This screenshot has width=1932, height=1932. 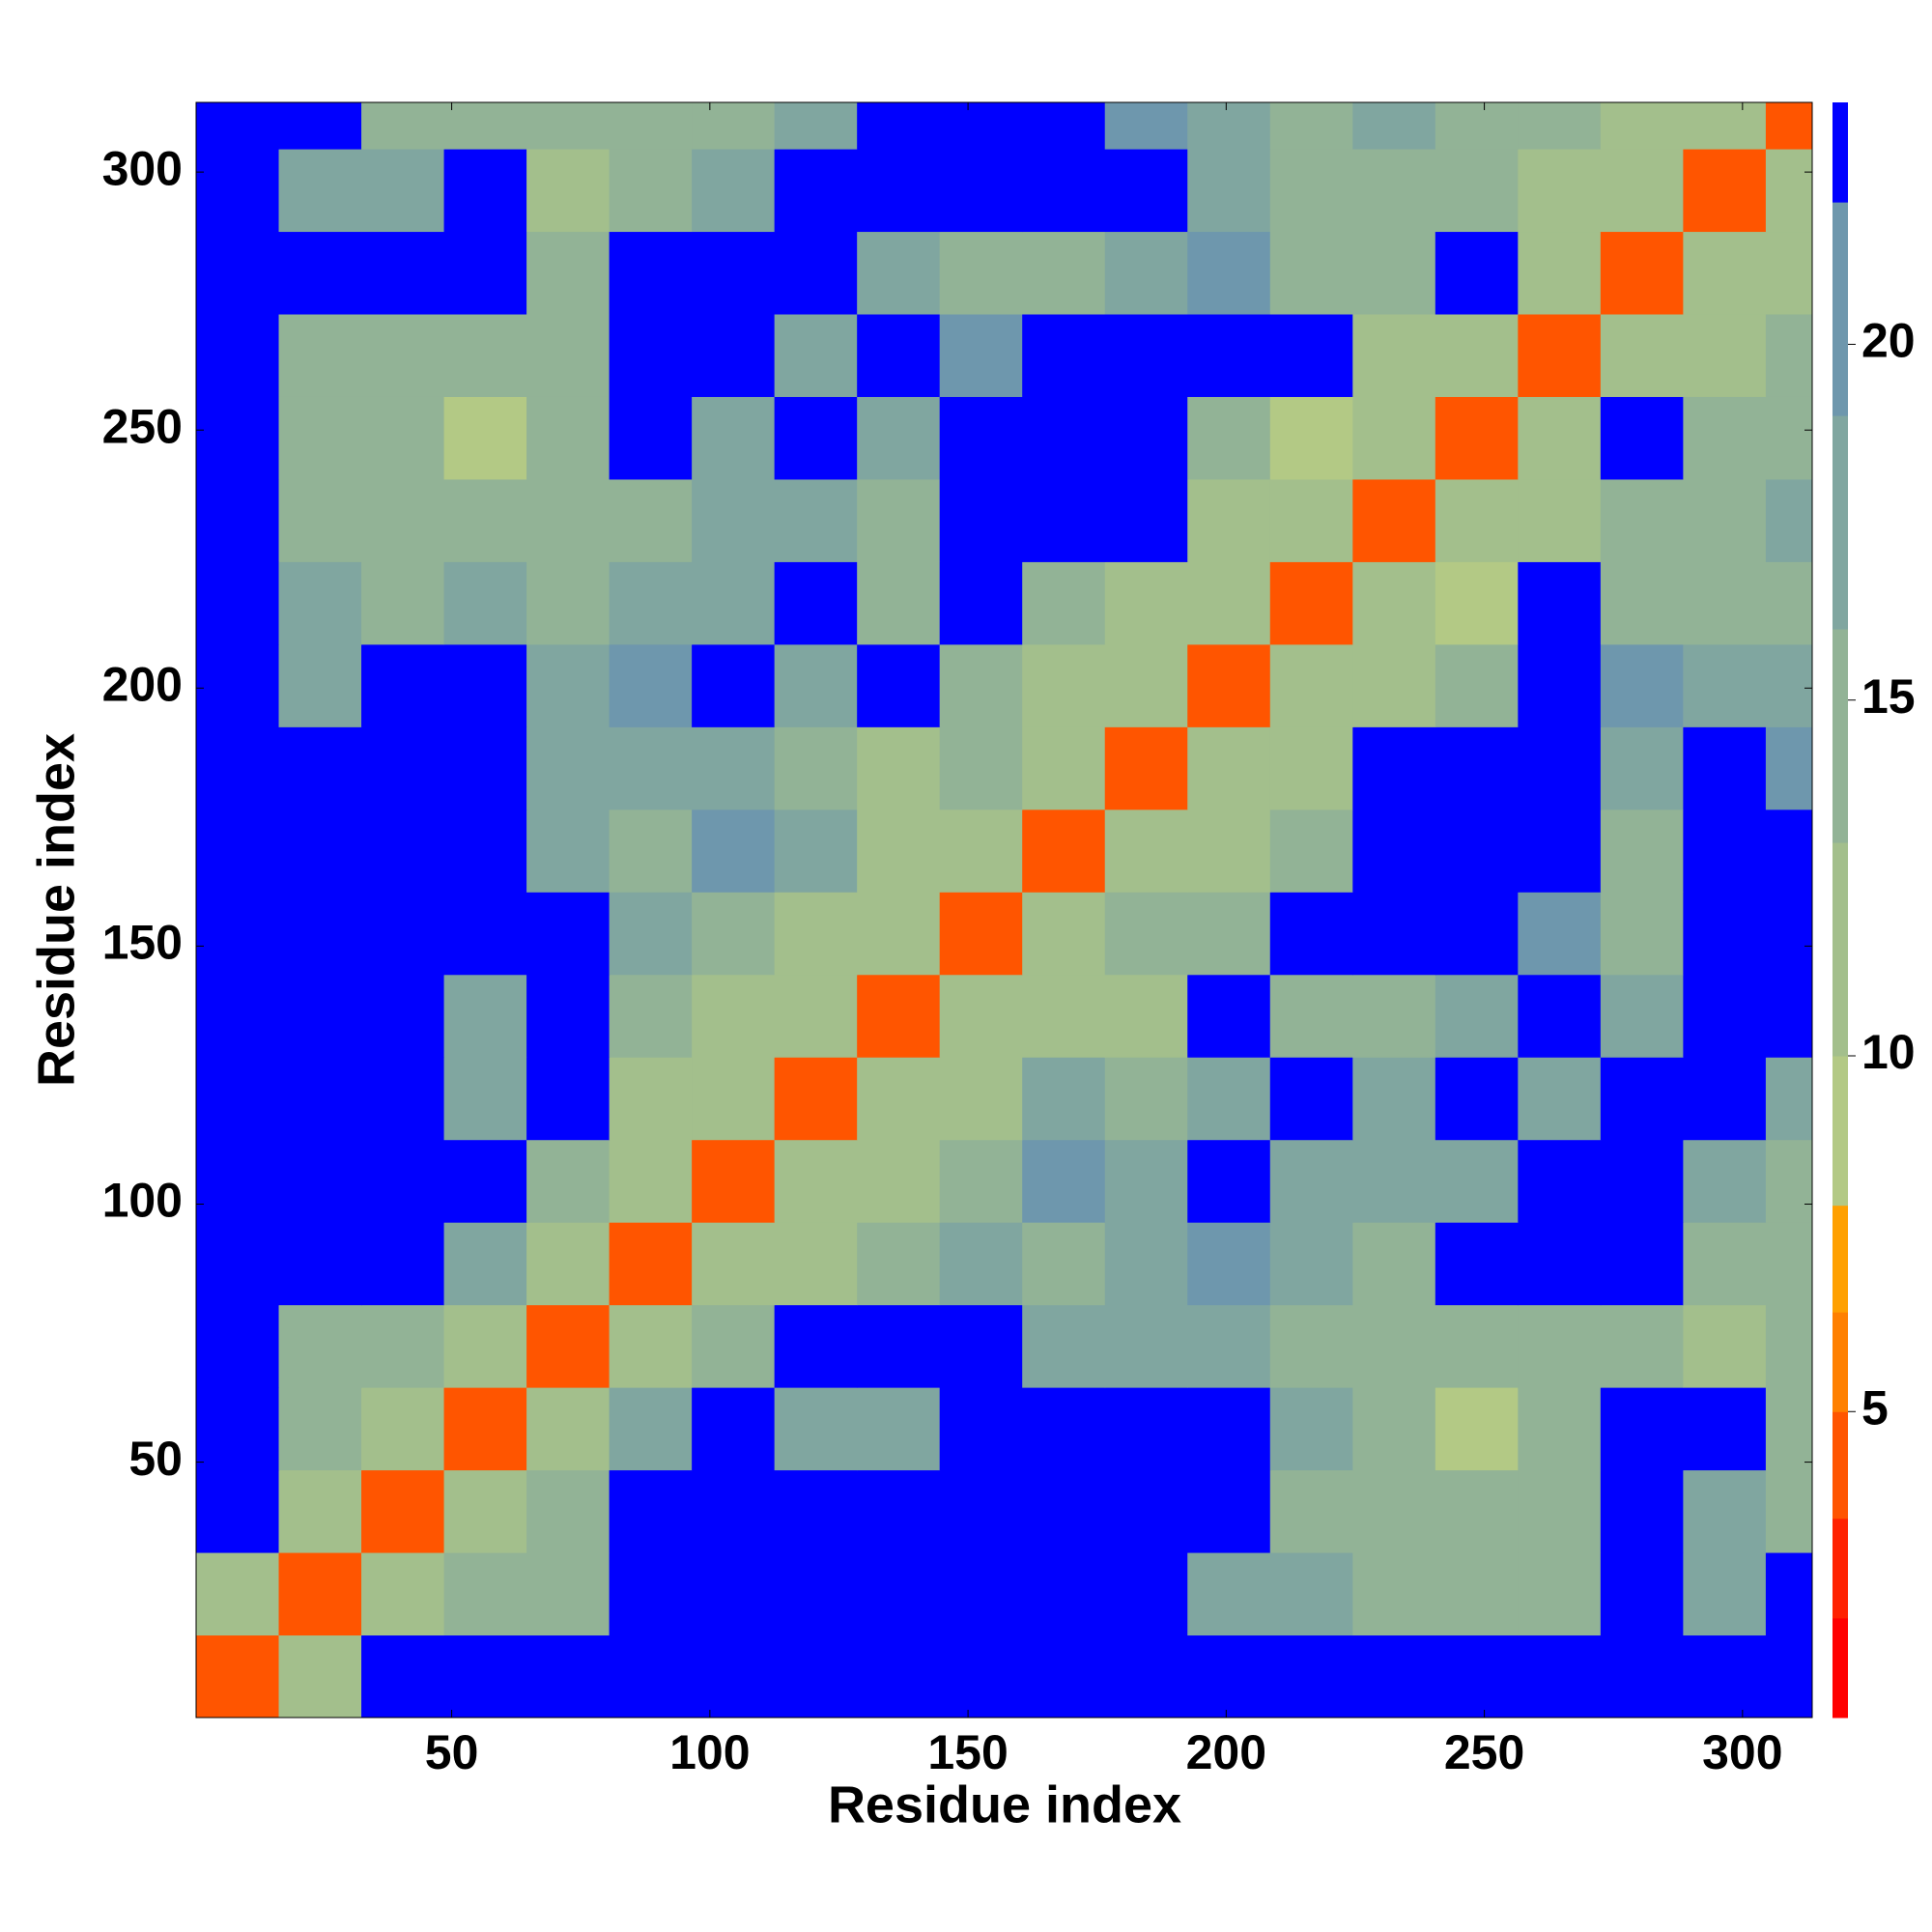 What do you see at coordinates (1888, 1052) in the screenshot?
I see `colorbar-tick-label: 10` at bounding box center [1888, 1052].